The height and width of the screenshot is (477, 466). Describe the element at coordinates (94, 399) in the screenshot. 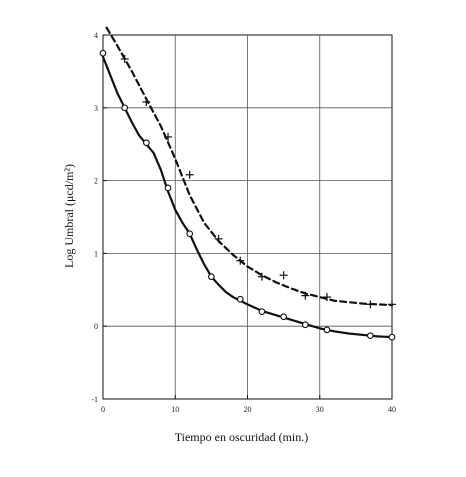

I see `y-tick-label: -1` at that location.